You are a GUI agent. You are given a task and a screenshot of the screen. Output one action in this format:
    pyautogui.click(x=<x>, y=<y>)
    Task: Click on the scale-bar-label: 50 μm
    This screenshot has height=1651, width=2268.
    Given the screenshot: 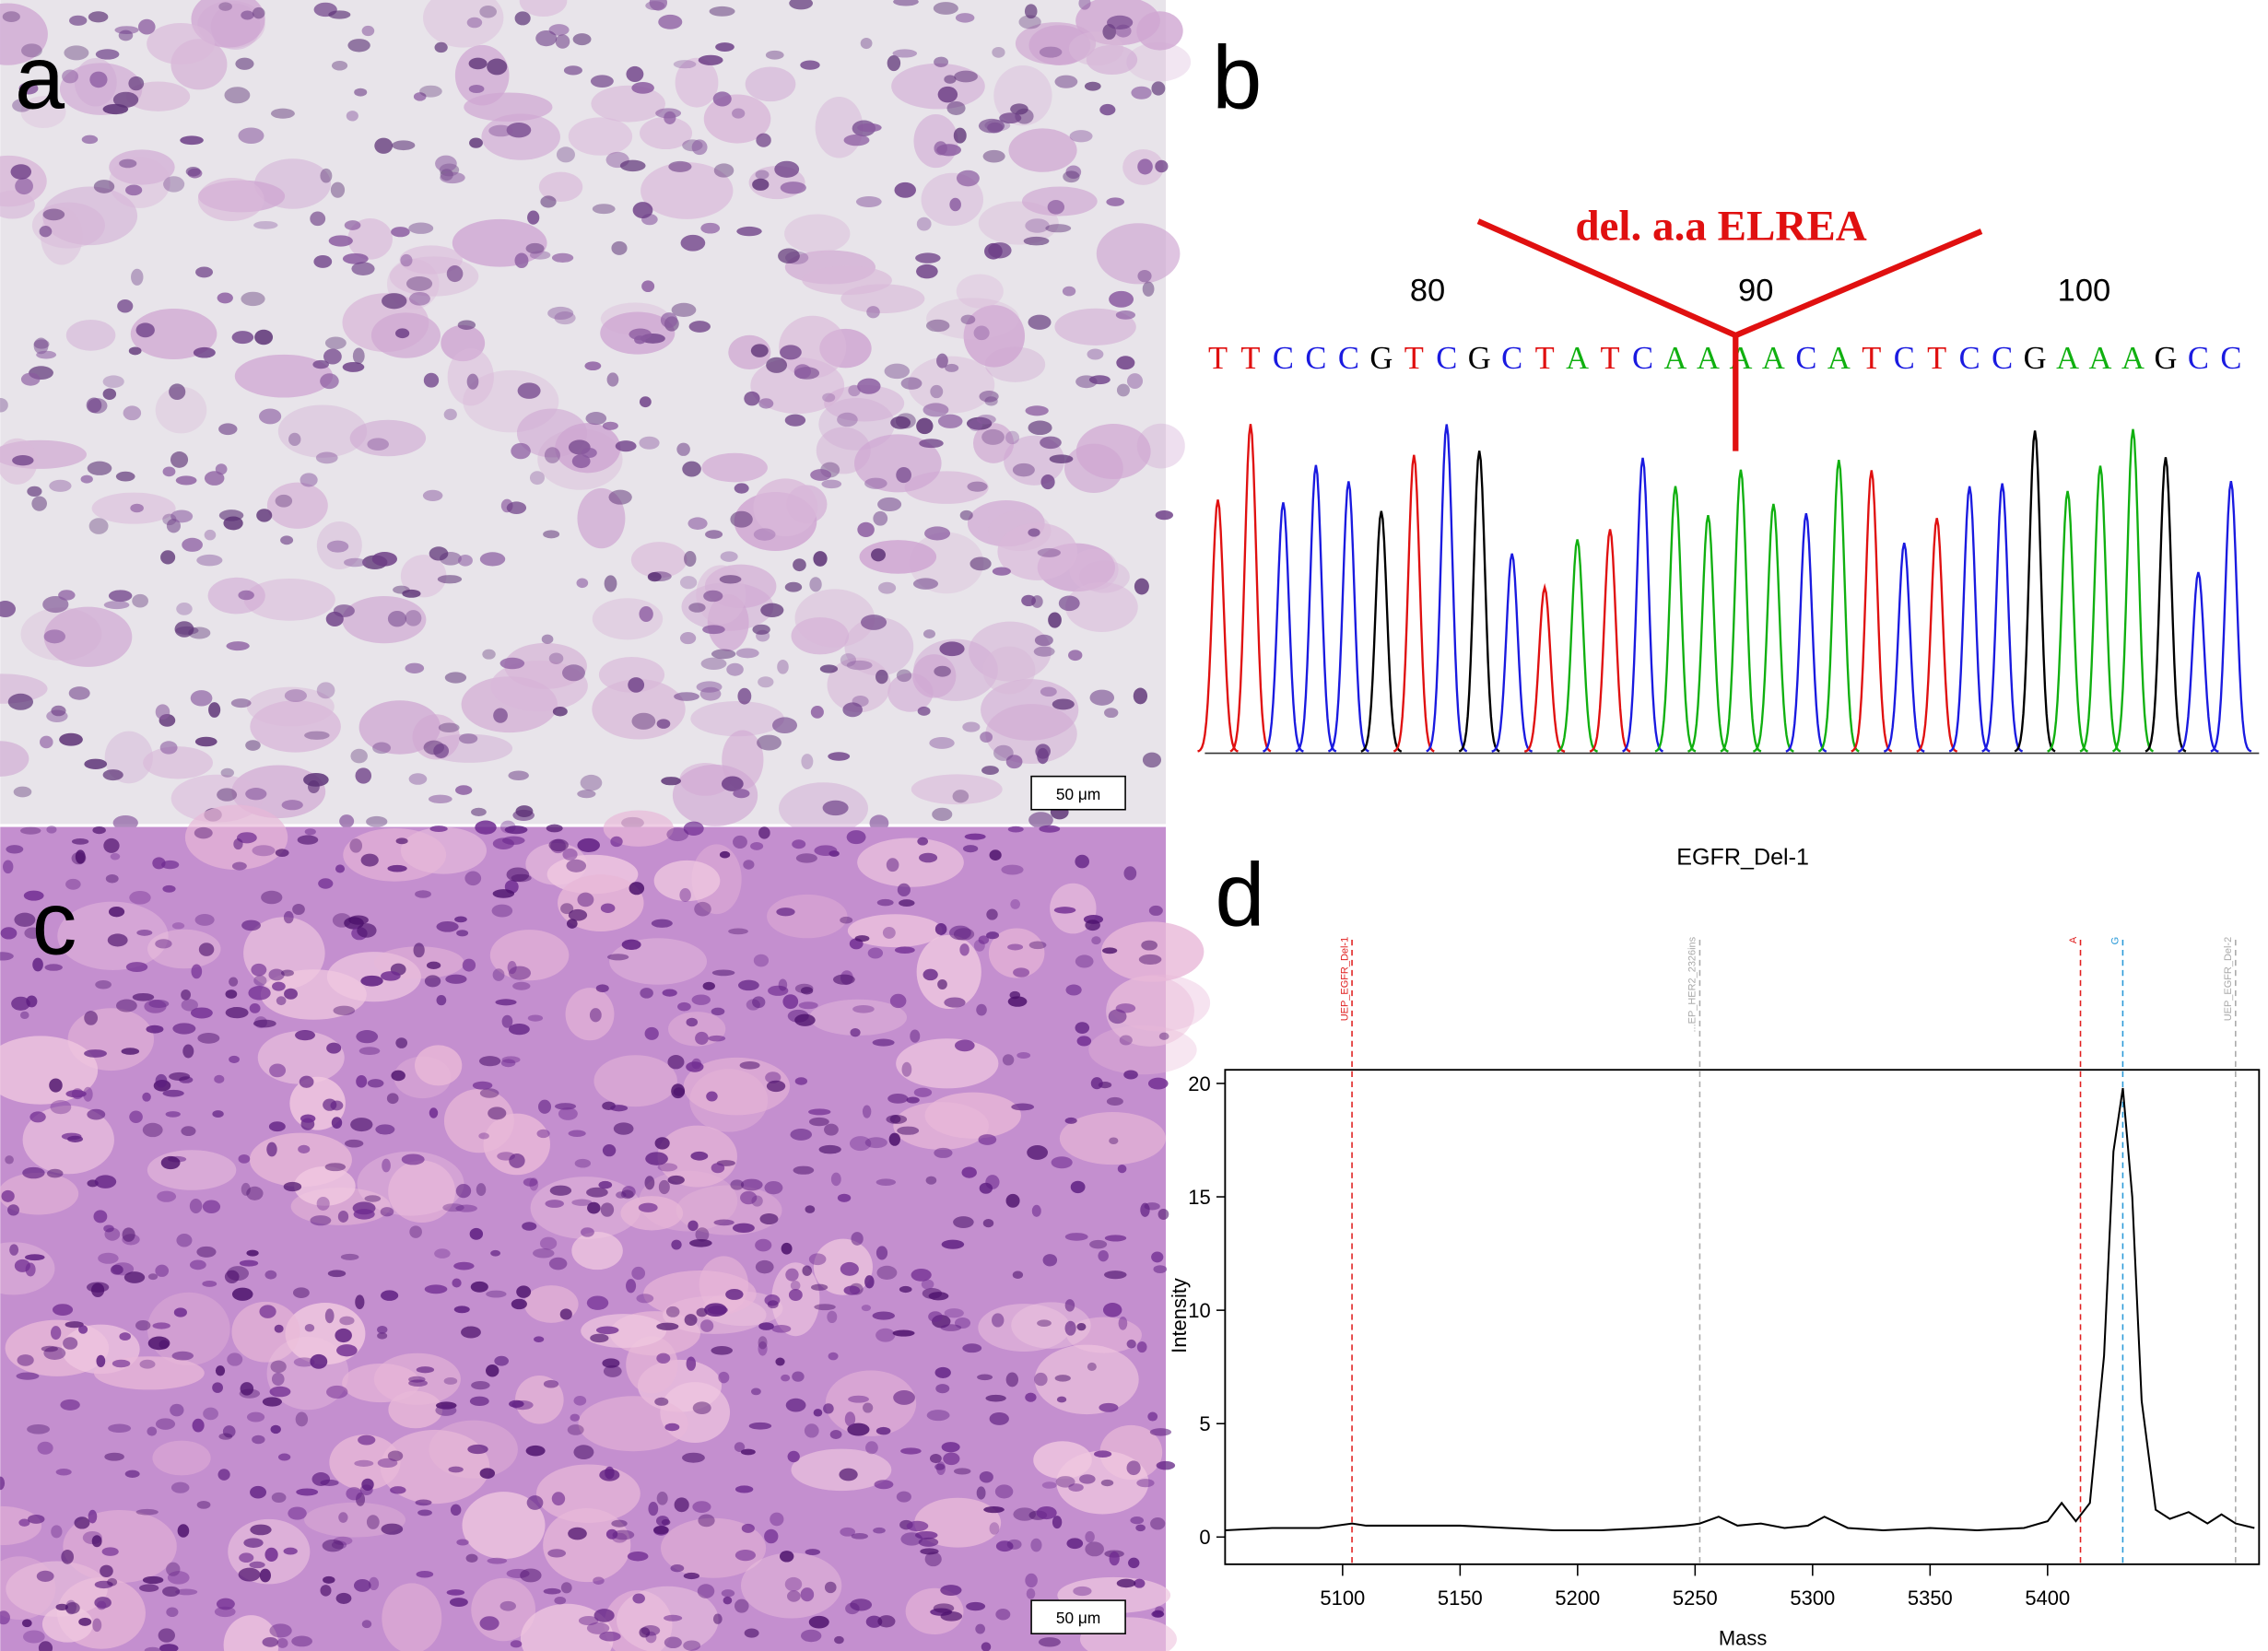 What is the action you would take?
    pyautogui.click(x=1078, y=794)
    